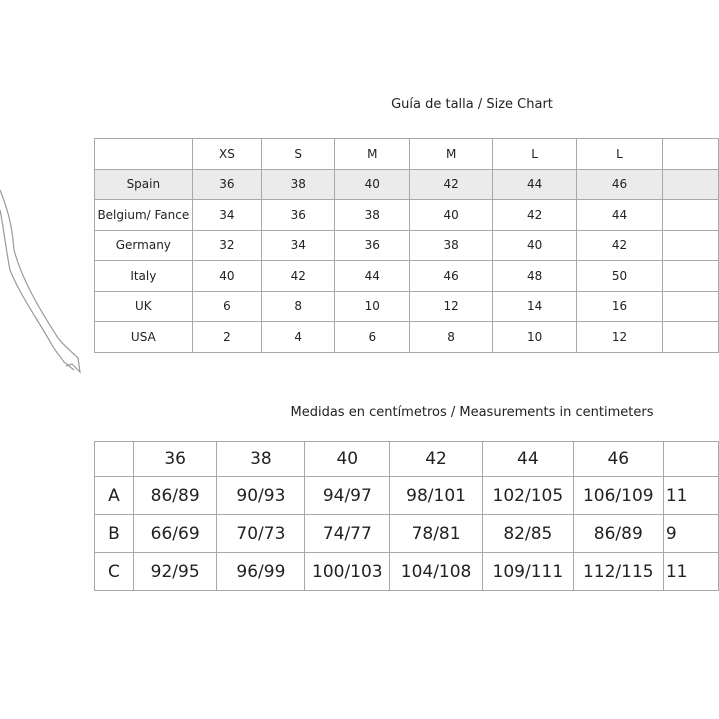 The height and width of the screenshot is (719, 719). Describe the element at coordinates (143, 245) in the screenshot. I see `country-cell: Germany` at that location.